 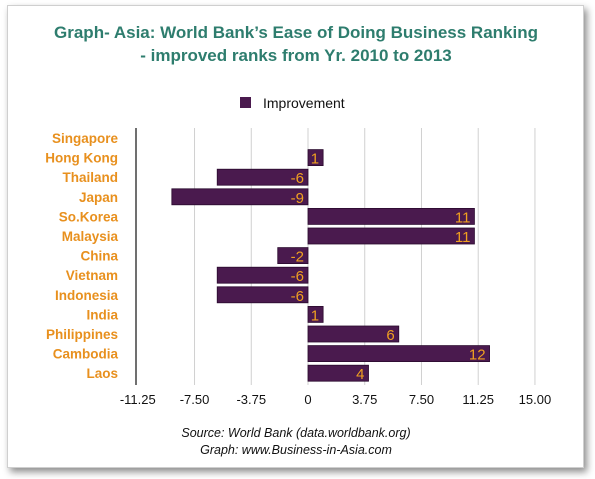 I want to click on x-tick-label: -11.25, so click(x=138, y=399).